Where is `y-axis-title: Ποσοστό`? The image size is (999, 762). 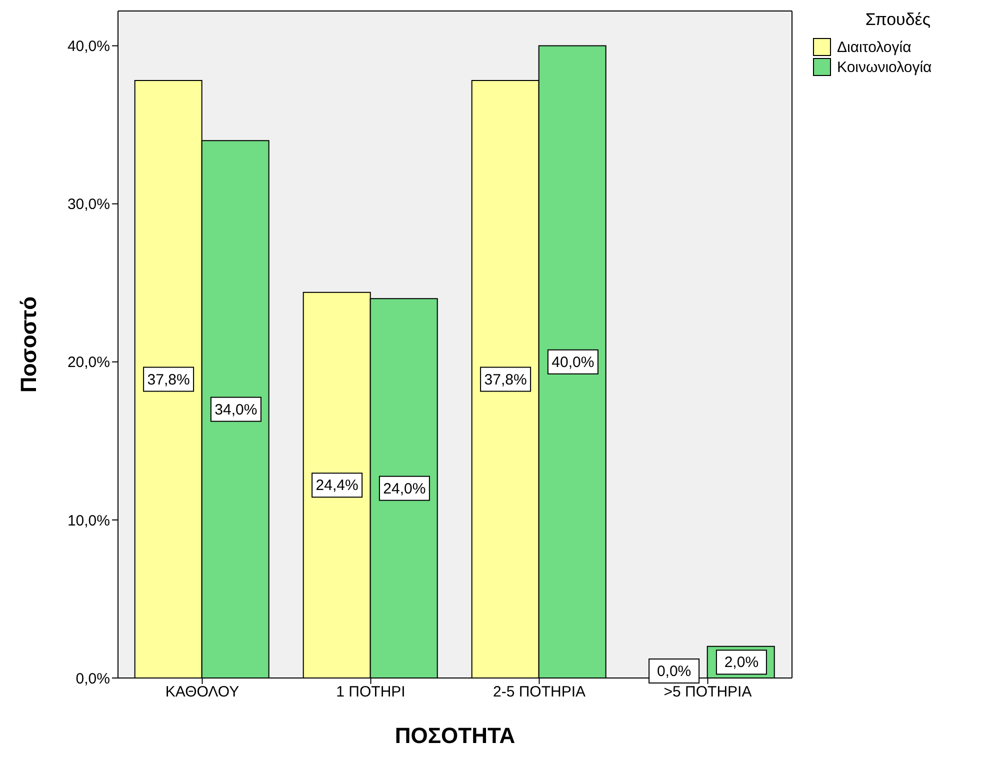 y-axis-title: Ποσοστό is located at coordinates (28, 344).